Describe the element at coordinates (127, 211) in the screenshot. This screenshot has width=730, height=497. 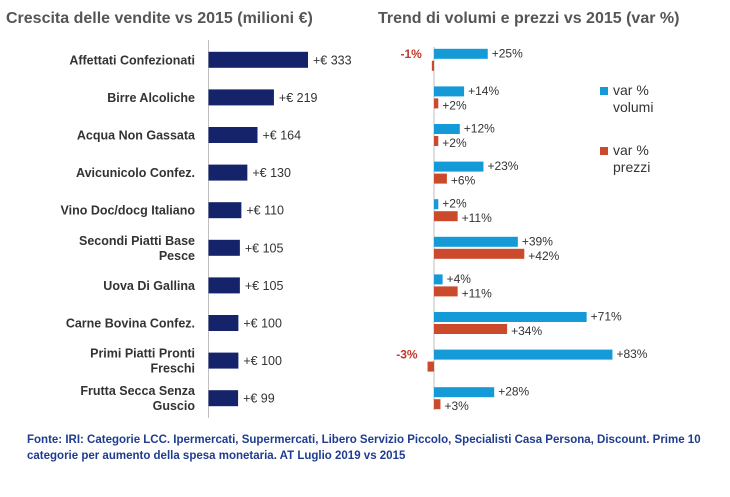
I see `left-category-label-5: Vino Doc/docg Italiano` at that location.